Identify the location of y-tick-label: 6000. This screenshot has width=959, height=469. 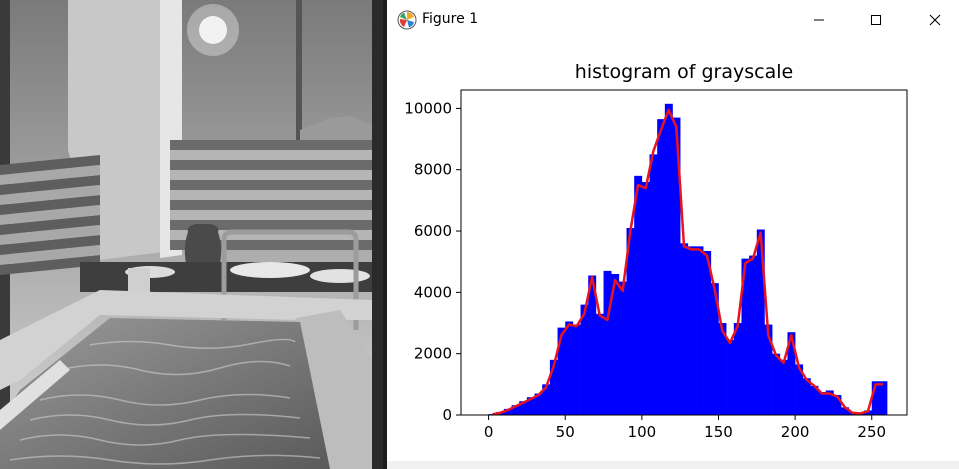
(433, 231).